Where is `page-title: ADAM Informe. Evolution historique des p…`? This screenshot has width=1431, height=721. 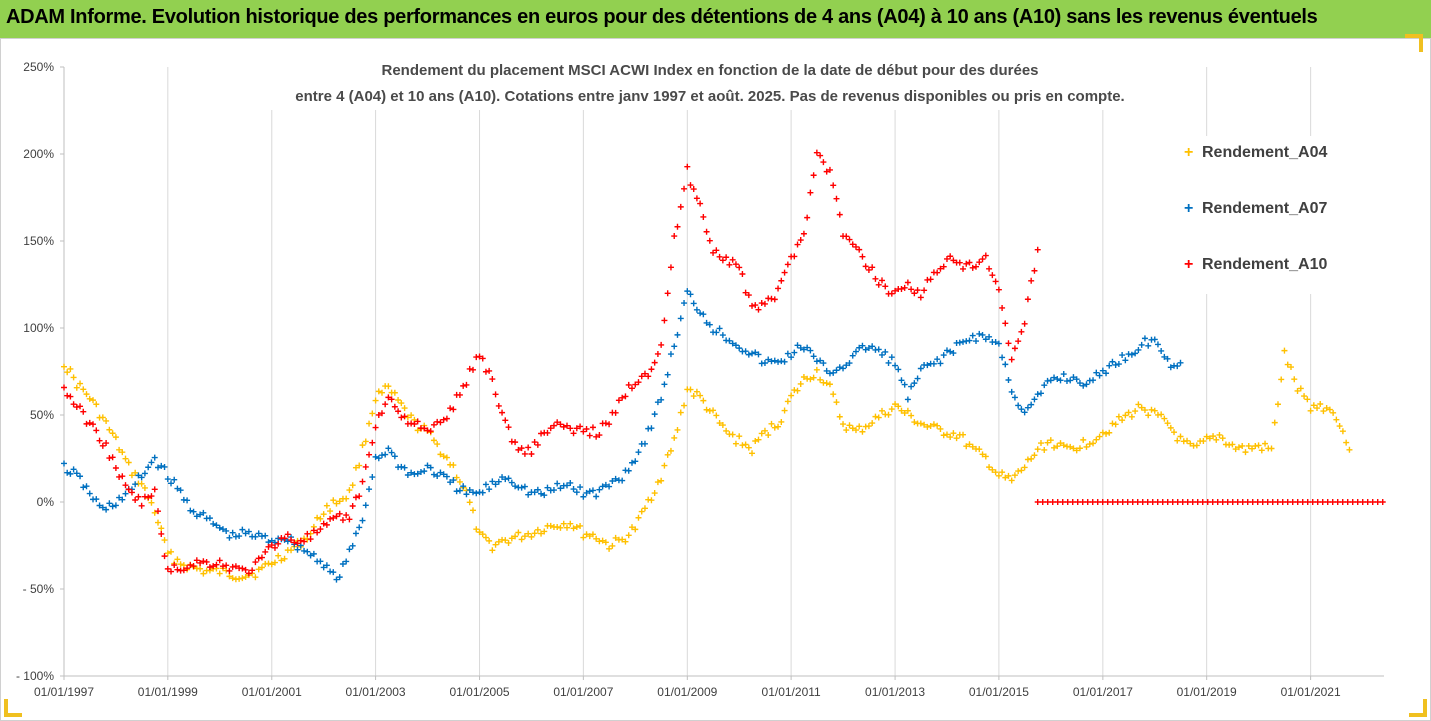 page-title: ADAM Informe. Evolution historique des p… is located at coordinates (715, 19).